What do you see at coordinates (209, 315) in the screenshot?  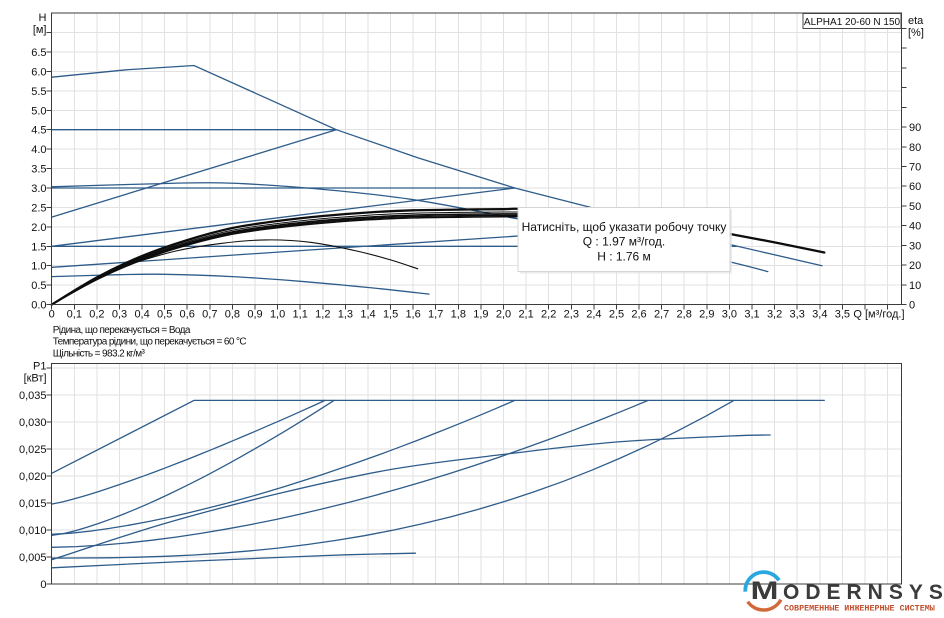 I see `svg-text: 0,7` at bounding box center [209, 315].